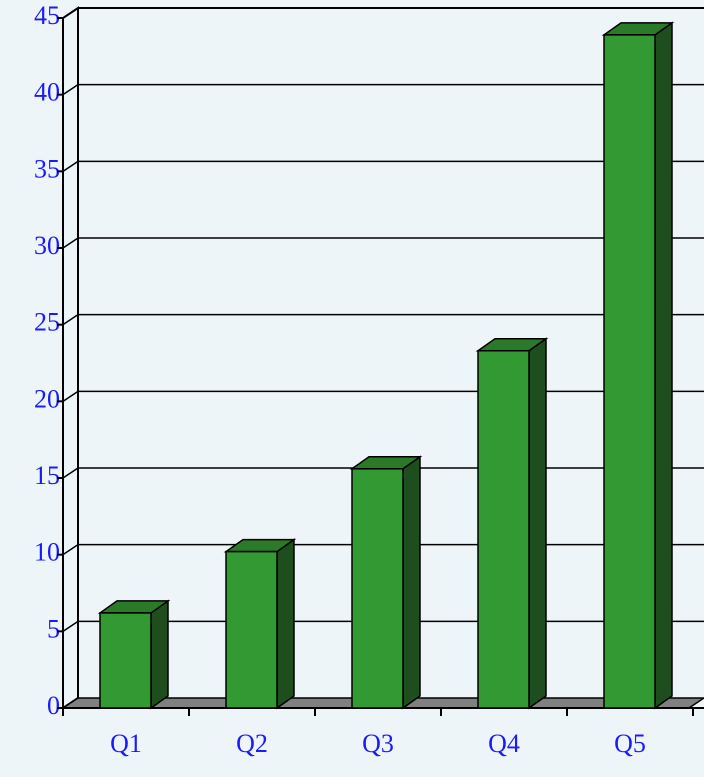 The width and height of the screenshot is (704, 777). What do you see at coordinates (126, 743) in the screenshot?
I see `x-tick-label: Q1` at bounding box center [126, 743].